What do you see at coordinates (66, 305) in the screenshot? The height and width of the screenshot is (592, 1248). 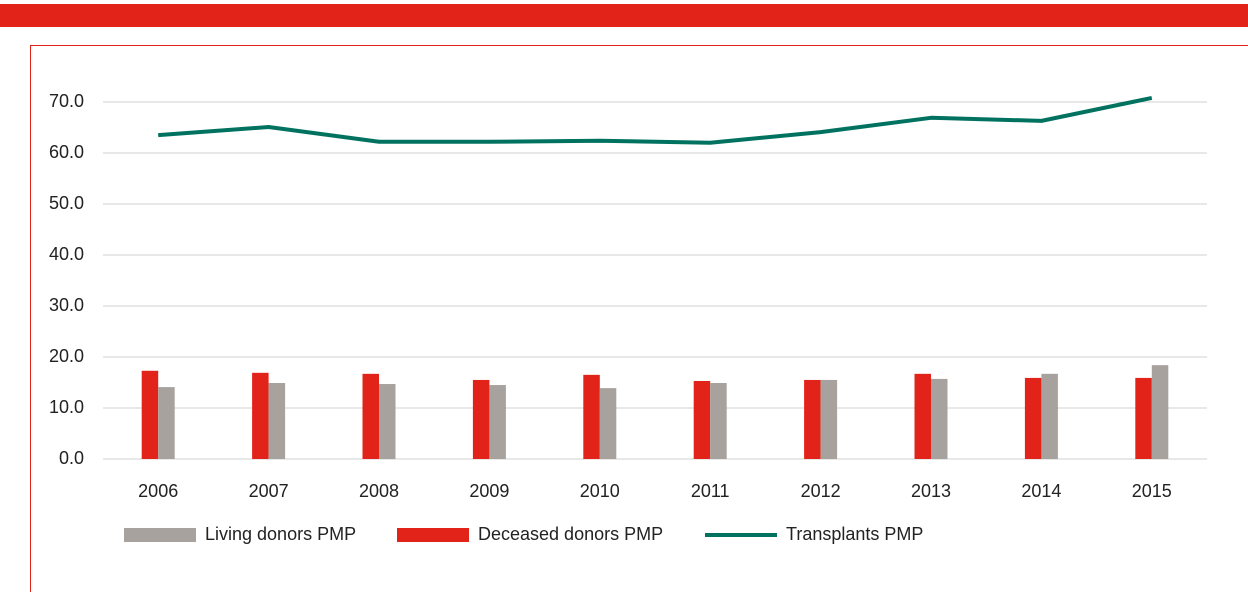 I see `y-tick-label: 30.0` at bounding box center [66, 305].